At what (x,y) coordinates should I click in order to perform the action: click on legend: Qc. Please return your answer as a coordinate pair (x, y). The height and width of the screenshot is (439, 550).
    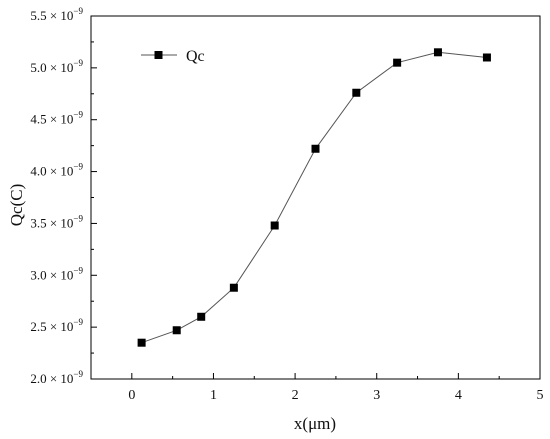
    Looking at the image, I should click on (173, 56).